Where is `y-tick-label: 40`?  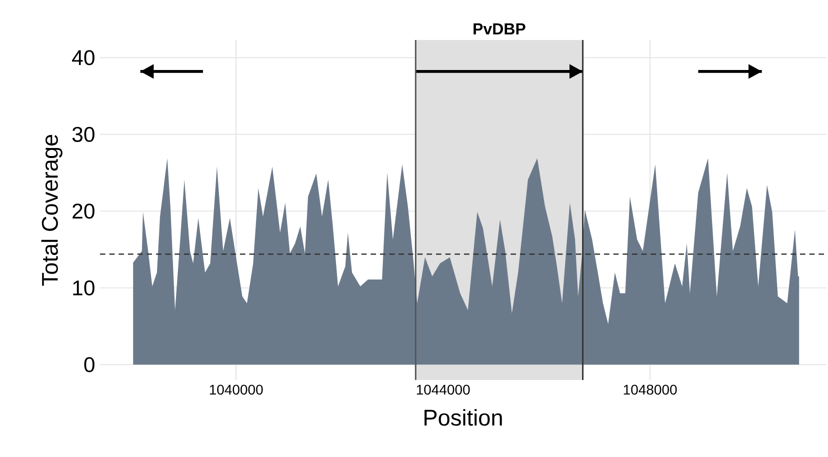 y-tick-label: 40 is located at coordinates (83, 58).